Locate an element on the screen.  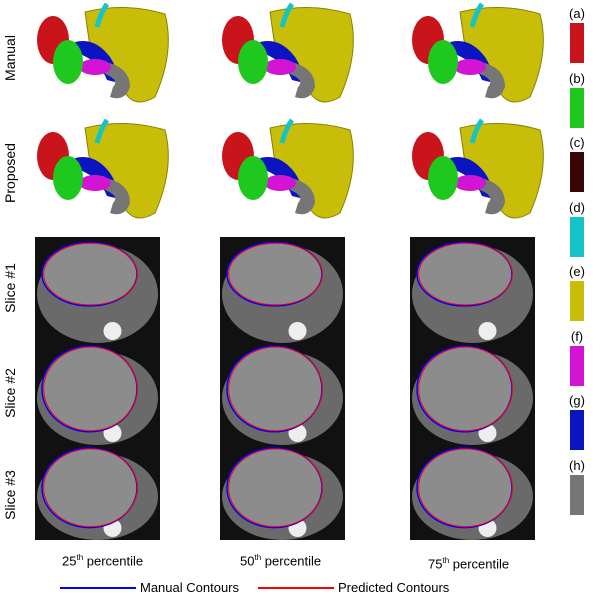
column-label-75: 75th percentile is located at coordinates (468, 563).